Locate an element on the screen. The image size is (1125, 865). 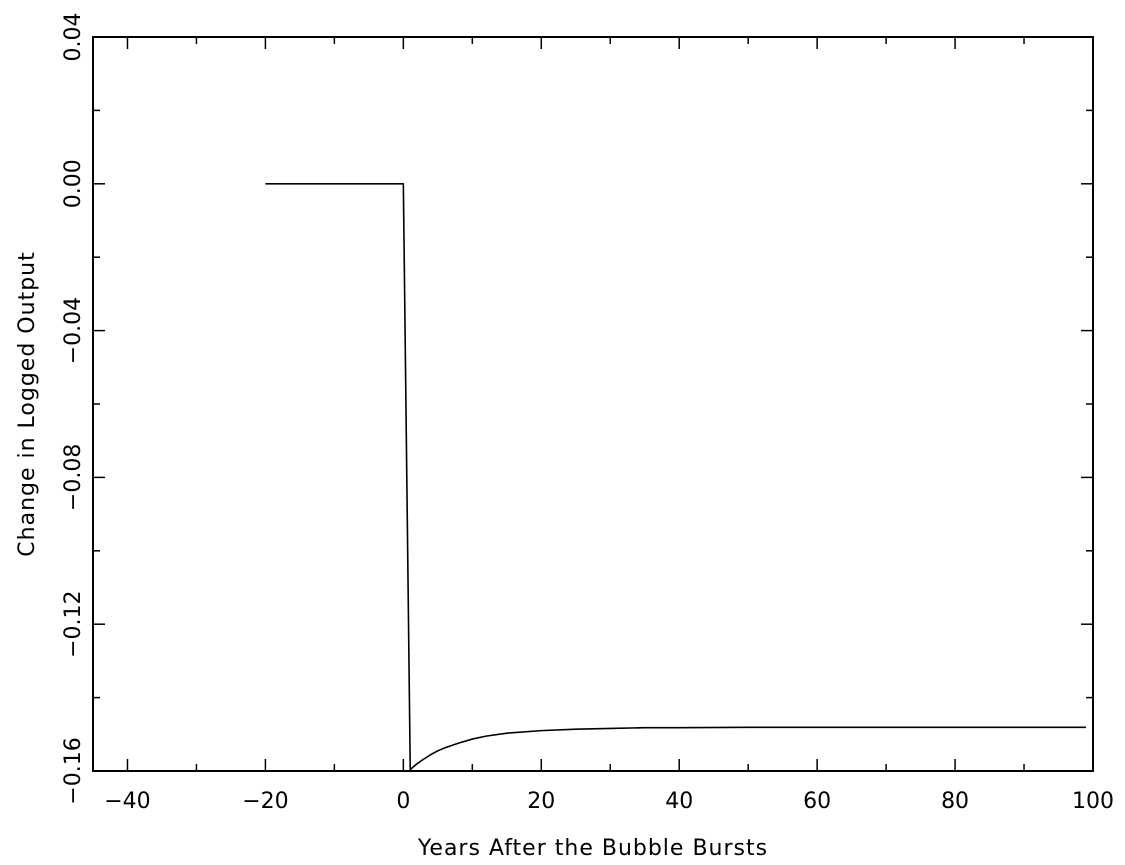
y-tick-label: −0.12 is located at coordinates (73, 623).